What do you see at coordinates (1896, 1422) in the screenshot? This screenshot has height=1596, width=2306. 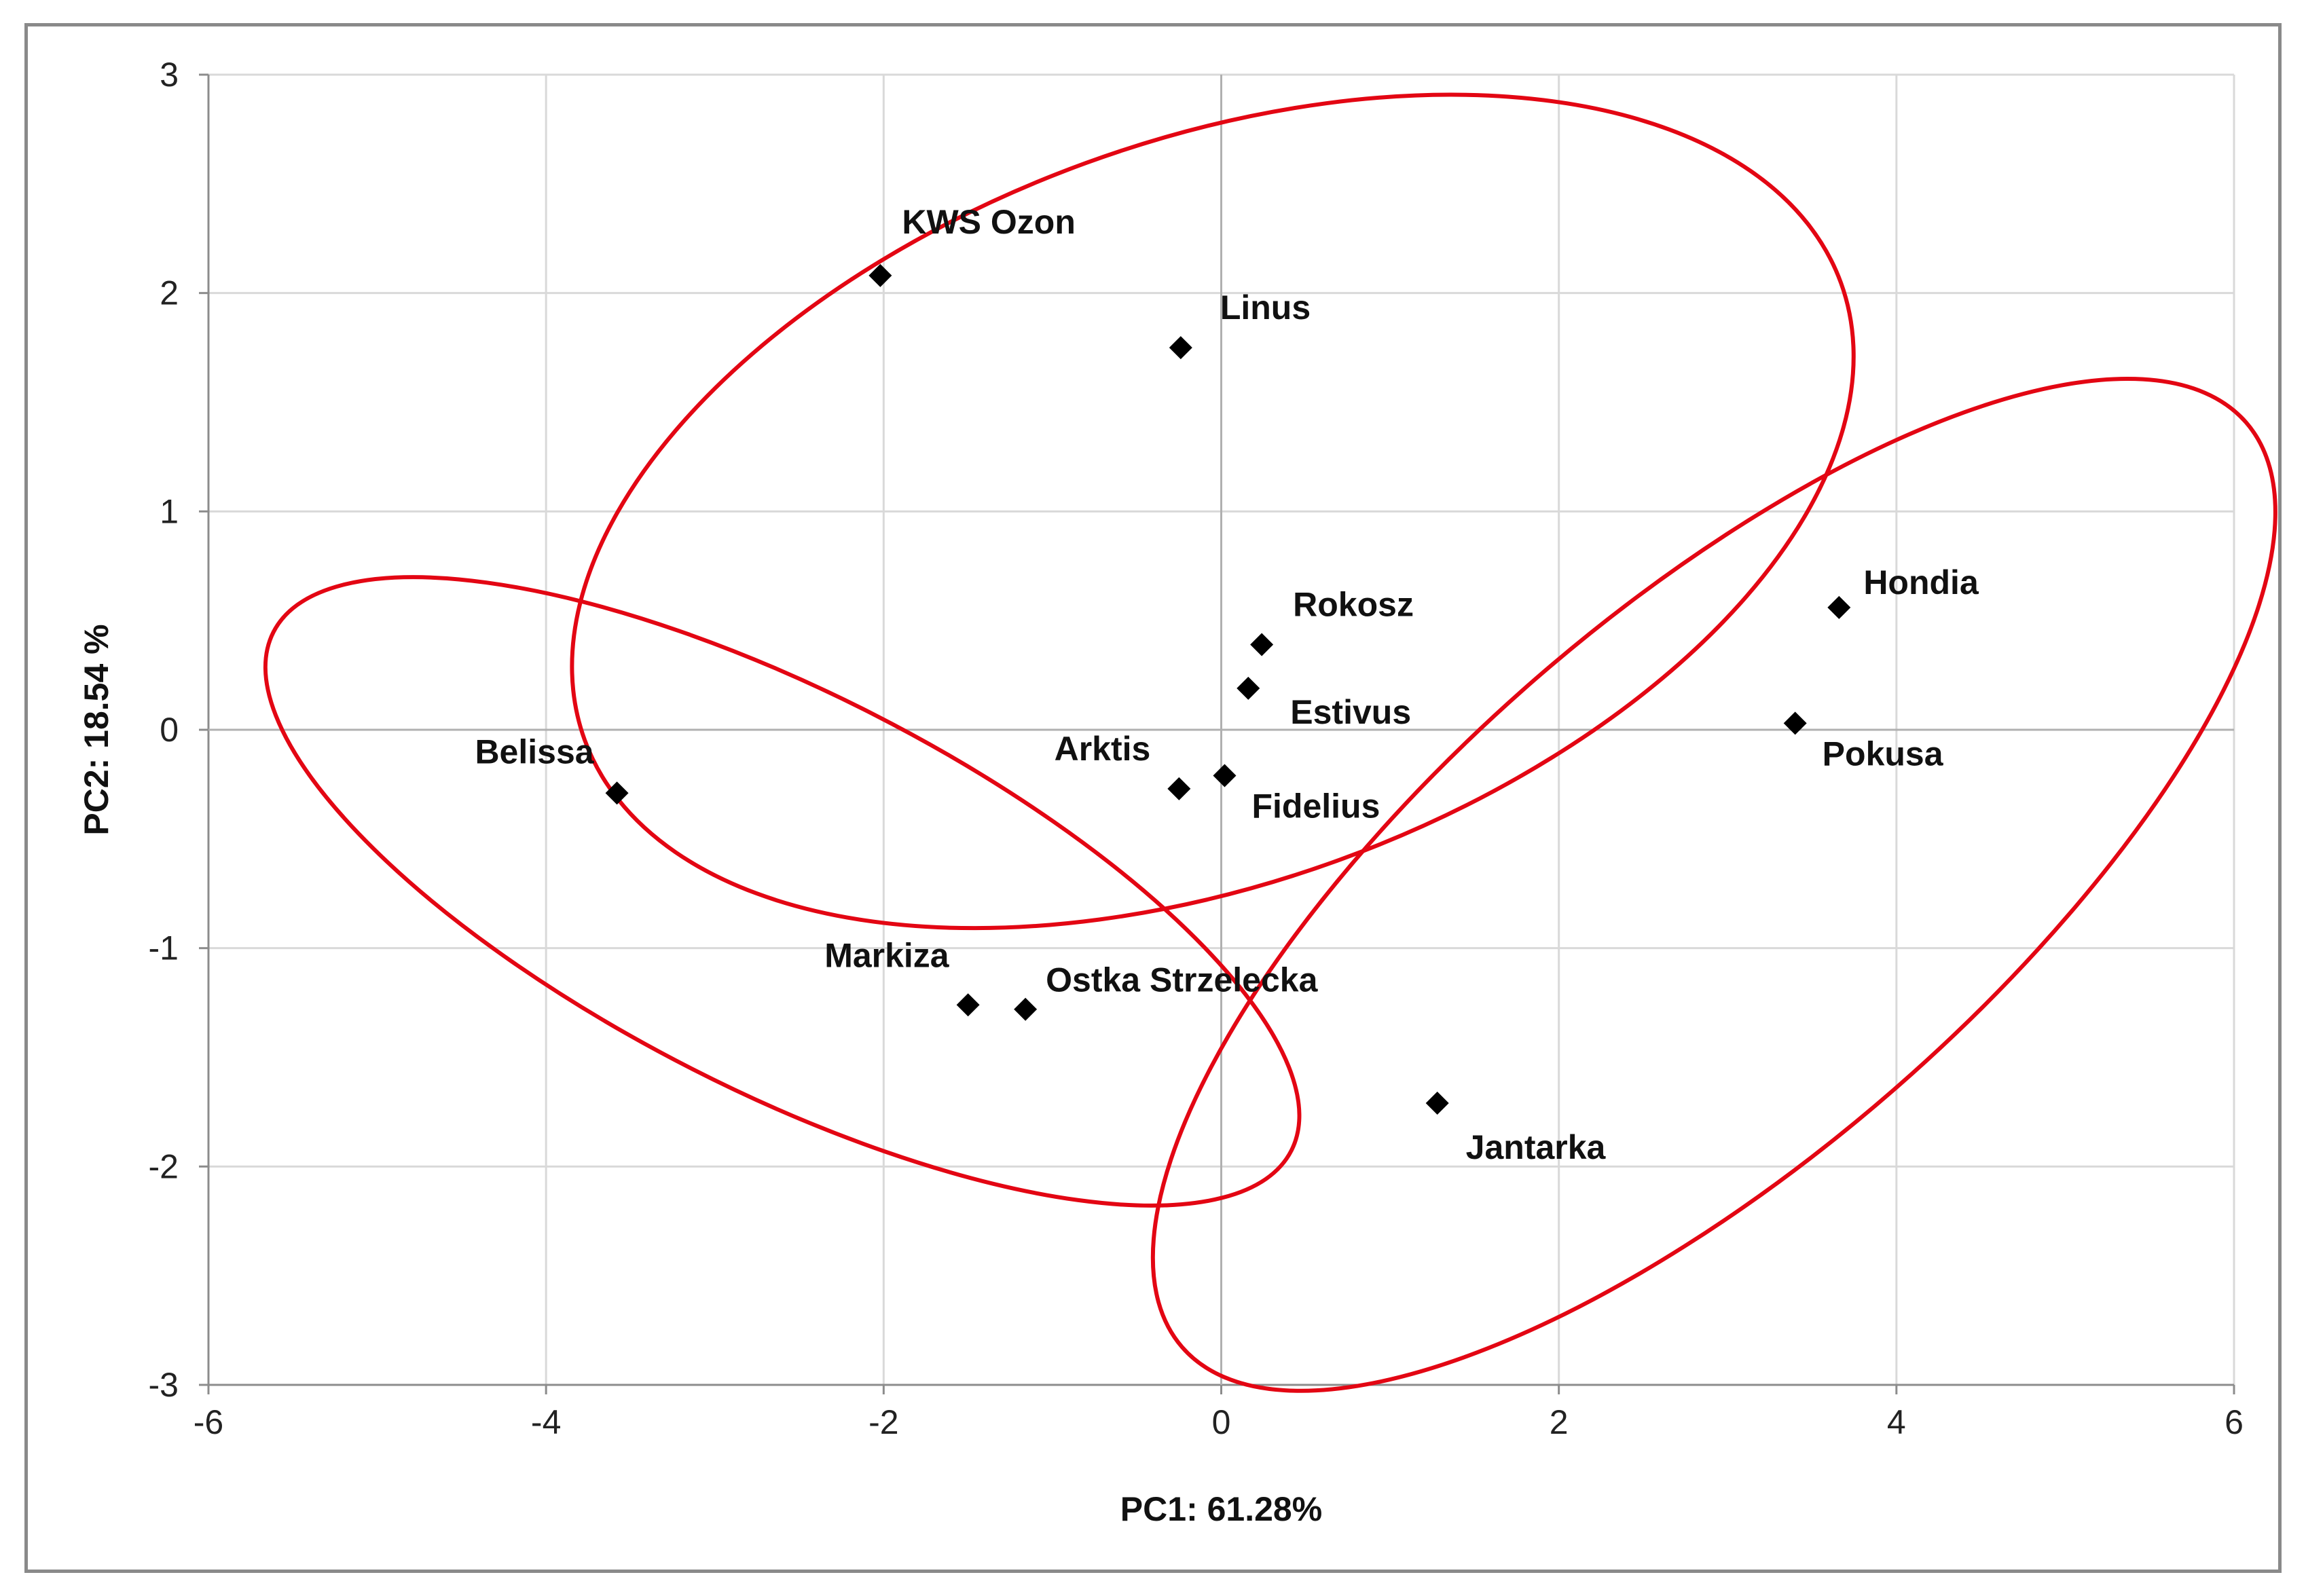 I see `x-tick-label: 4` at bounding box center [1896, 1422].